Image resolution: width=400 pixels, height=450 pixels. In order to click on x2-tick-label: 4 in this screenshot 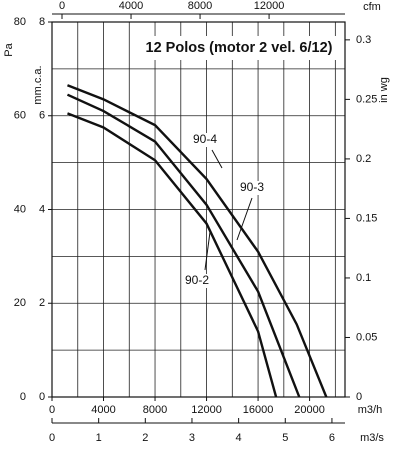, I will do `click(239, 438)`.